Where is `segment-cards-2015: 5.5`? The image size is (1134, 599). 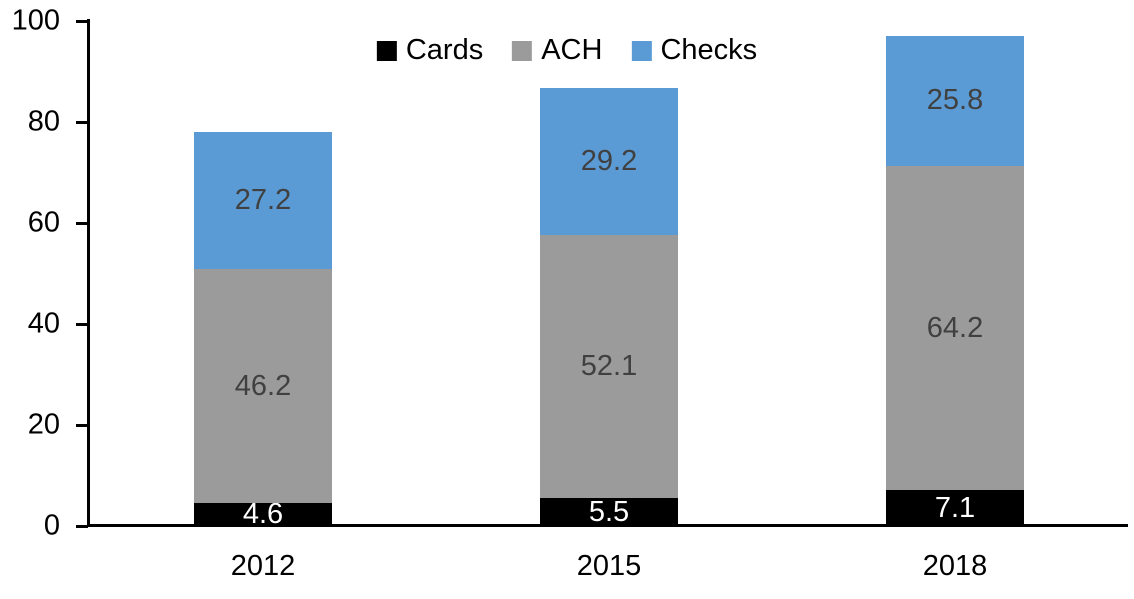 segment-cards-2015: 5.5 is located at coordinates (609, 511).